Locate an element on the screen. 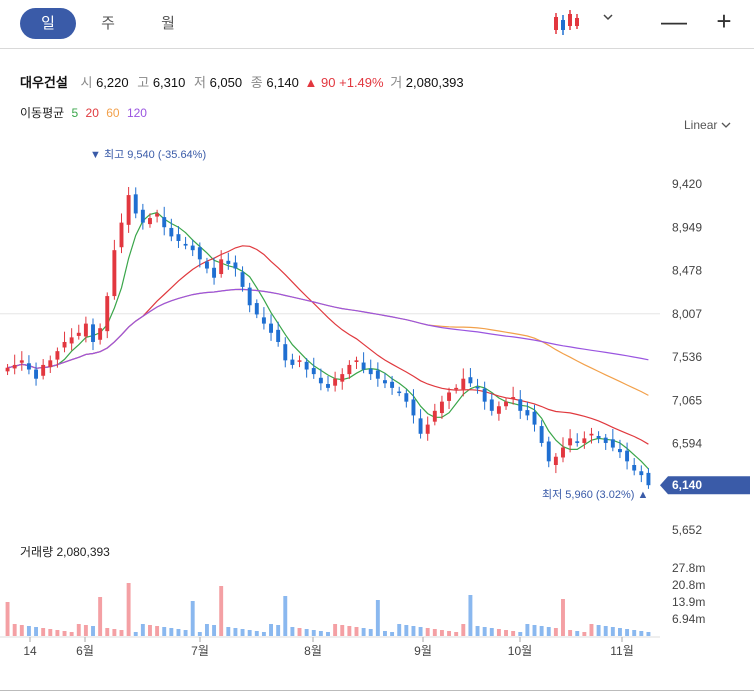 Image resolution: width=754 pixels, height=694 pixels. y-tick-label: 7,536 is located at coordinates (687, 357).